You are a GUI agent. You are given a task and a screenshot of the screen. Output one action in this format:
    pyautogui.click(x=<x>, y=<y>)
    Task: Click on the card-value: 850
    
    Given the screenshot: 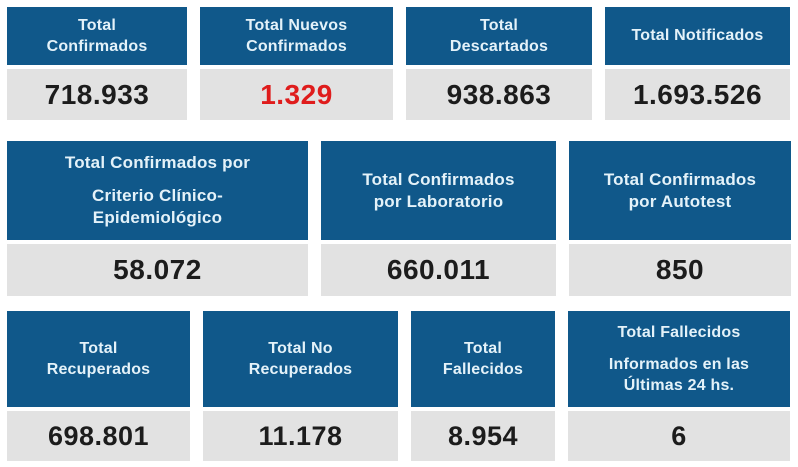 What is the action you would take?
    pyautogui.click(x=680, y=270)
    